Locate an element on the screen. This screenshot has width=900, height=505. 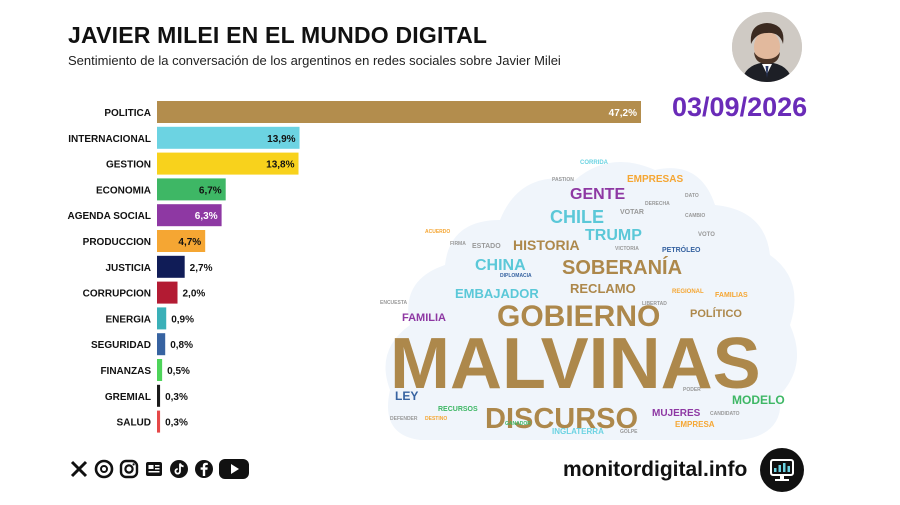
social-links is located at coordinates (159, 468).